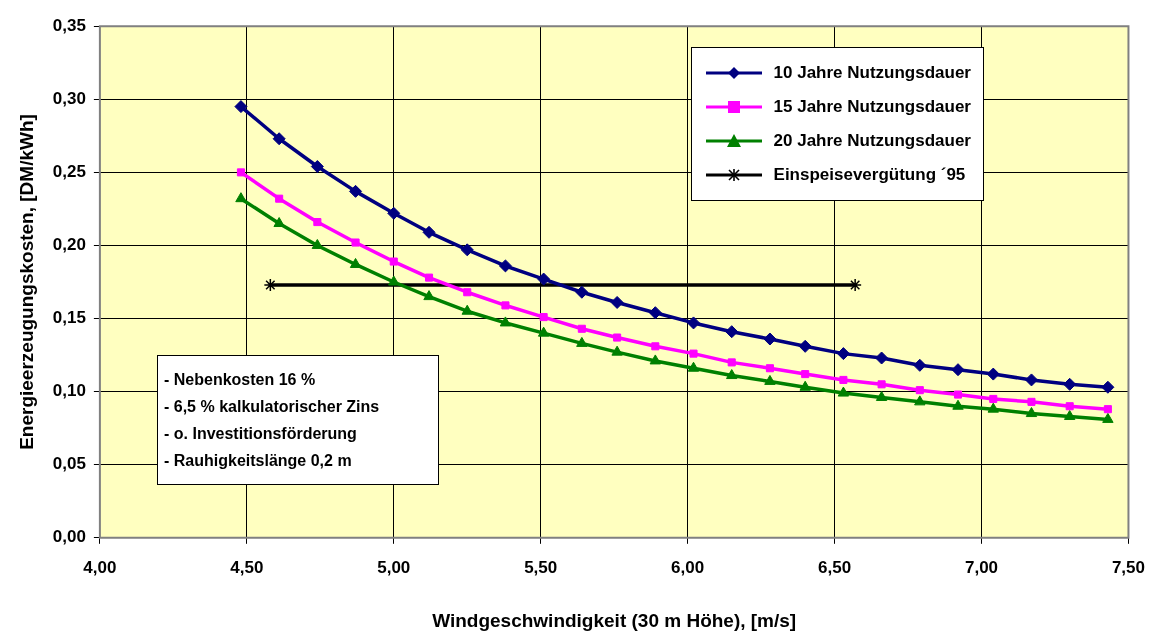 The height and width of the screenshot is (639, 1159). I want to click on y-tick-label: 0,10, so click(69, 391).